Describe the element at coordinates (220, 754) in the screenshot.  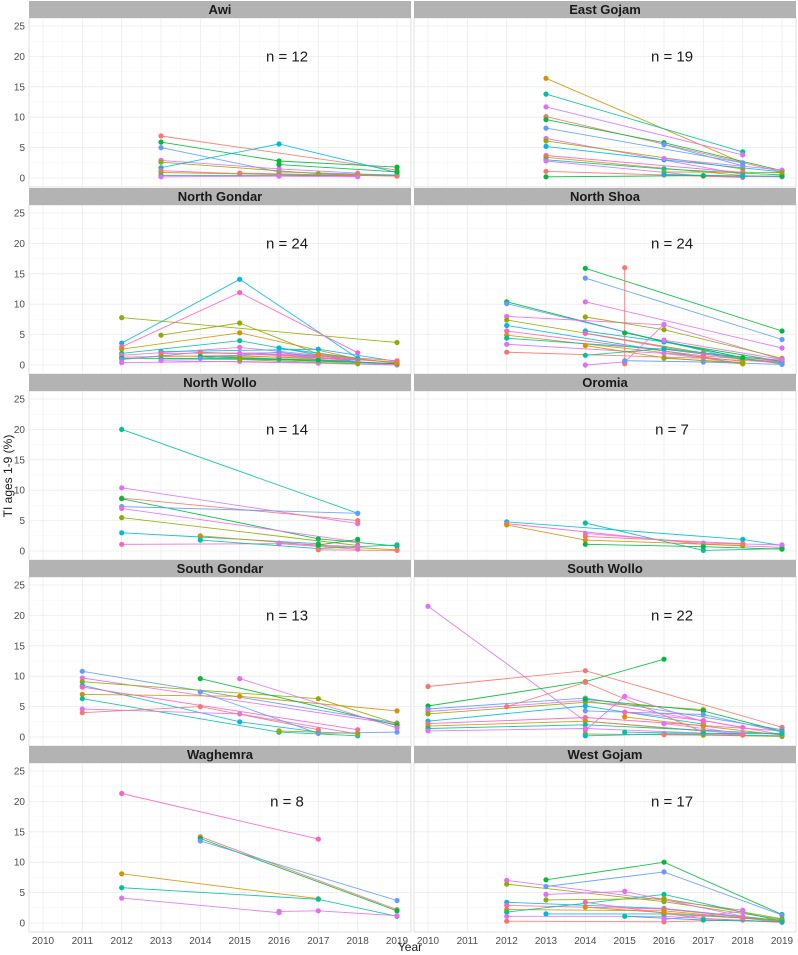
I see `facet-title: Waghemra` at that location.